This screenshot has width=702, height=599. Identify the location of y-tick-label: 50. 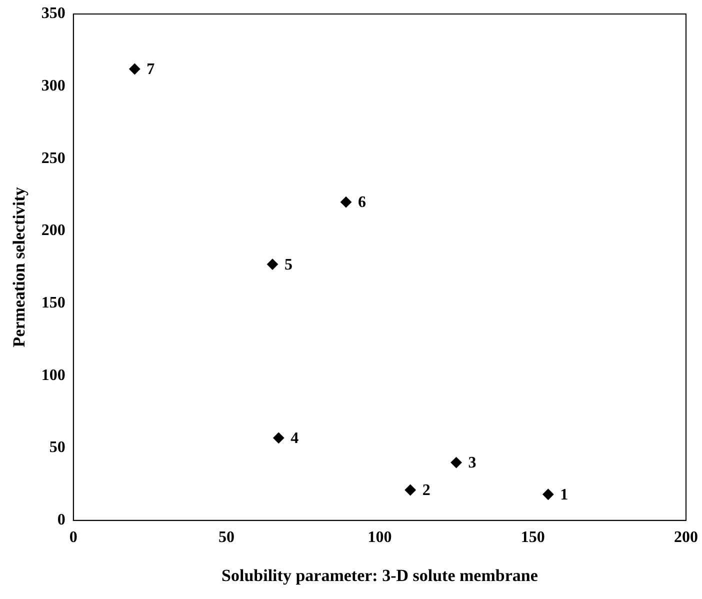
(57, 447).